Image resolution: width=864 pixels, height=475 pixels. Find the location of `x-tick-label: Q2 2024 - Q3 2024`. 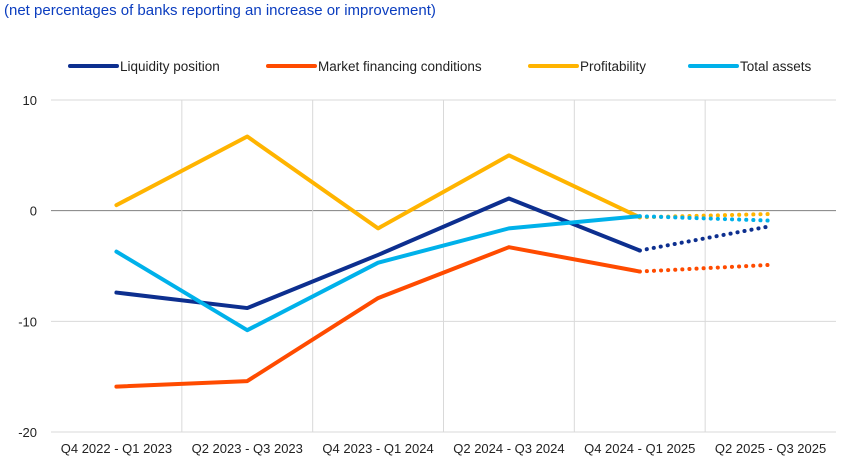

x-tick-label: Q2 2024 - Q3 2024 is located at coordinates (508, 448).